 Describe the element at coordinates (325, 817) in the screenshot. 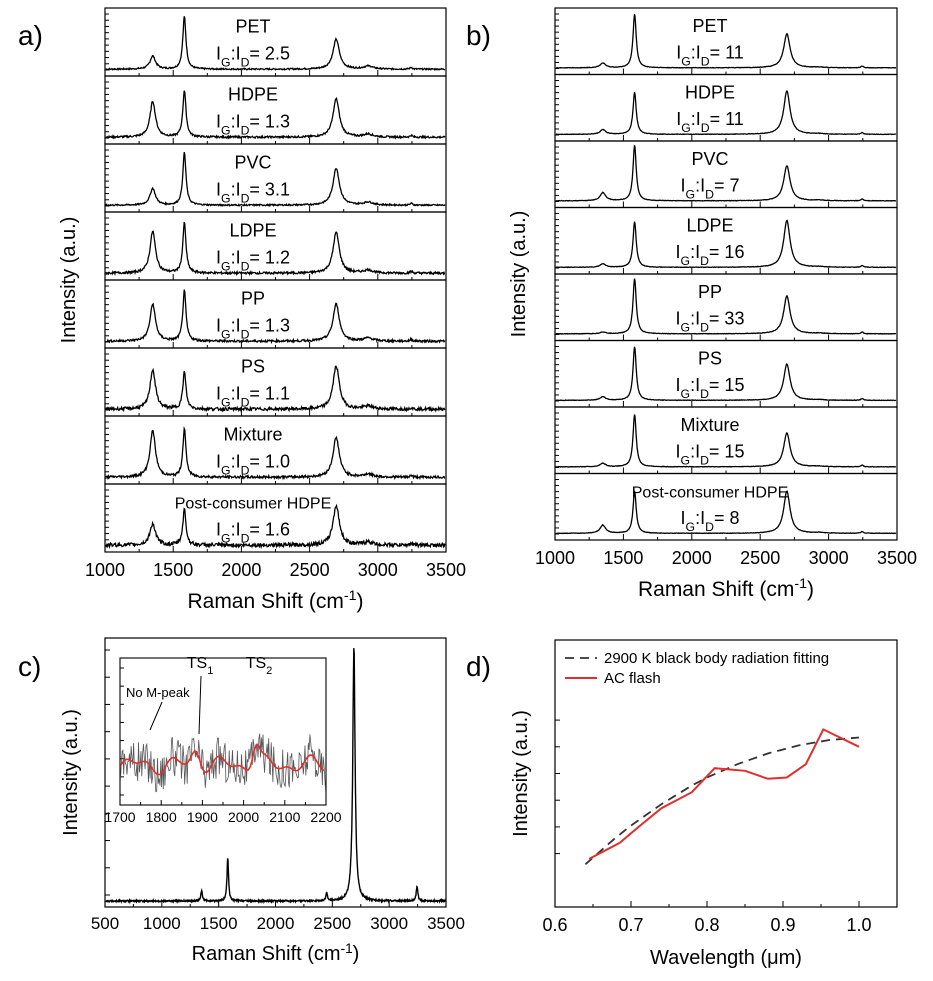

I see `inset-x-tick-label: 2200` at that location.